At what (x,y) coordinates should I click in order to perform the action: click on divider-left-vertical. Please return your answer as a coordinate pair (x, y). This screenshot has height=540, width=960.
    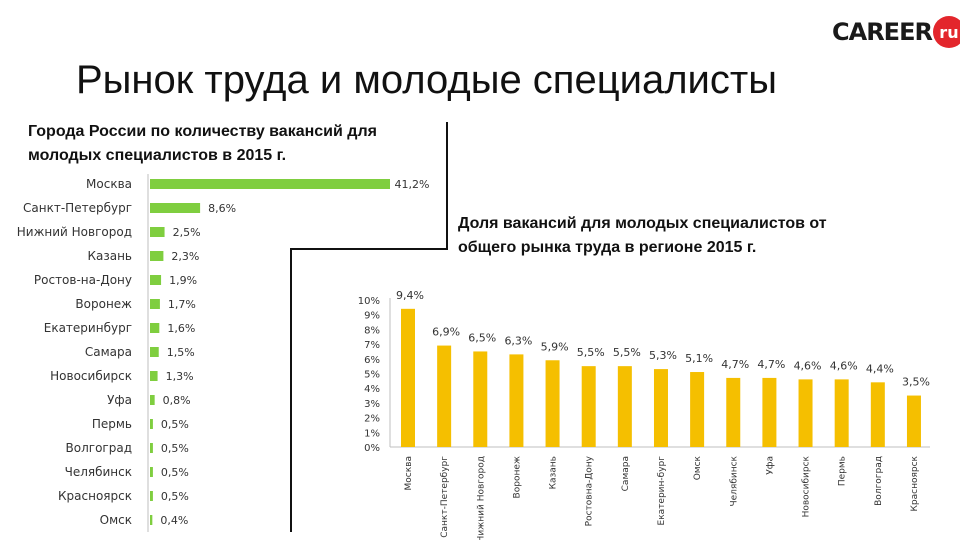
    Looking at the image, I should click on (447, 186).